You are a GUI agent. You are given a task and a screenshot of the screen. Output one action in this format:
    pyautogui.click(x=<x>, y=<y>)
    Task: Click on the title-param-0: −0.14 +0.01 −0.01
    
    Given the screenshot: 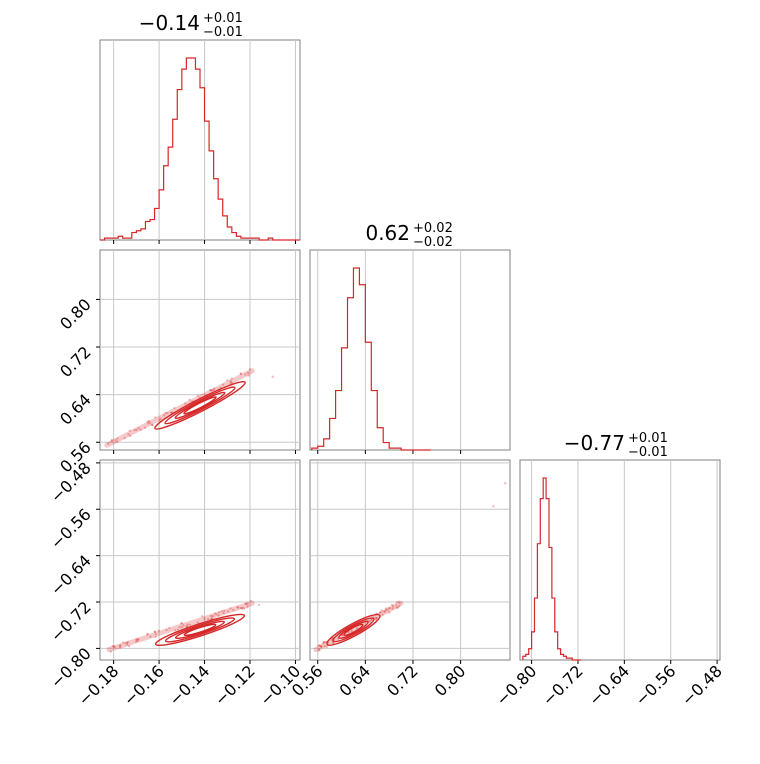 What is the action you would take?
    pyautogui.click(x=191, y=25)
    